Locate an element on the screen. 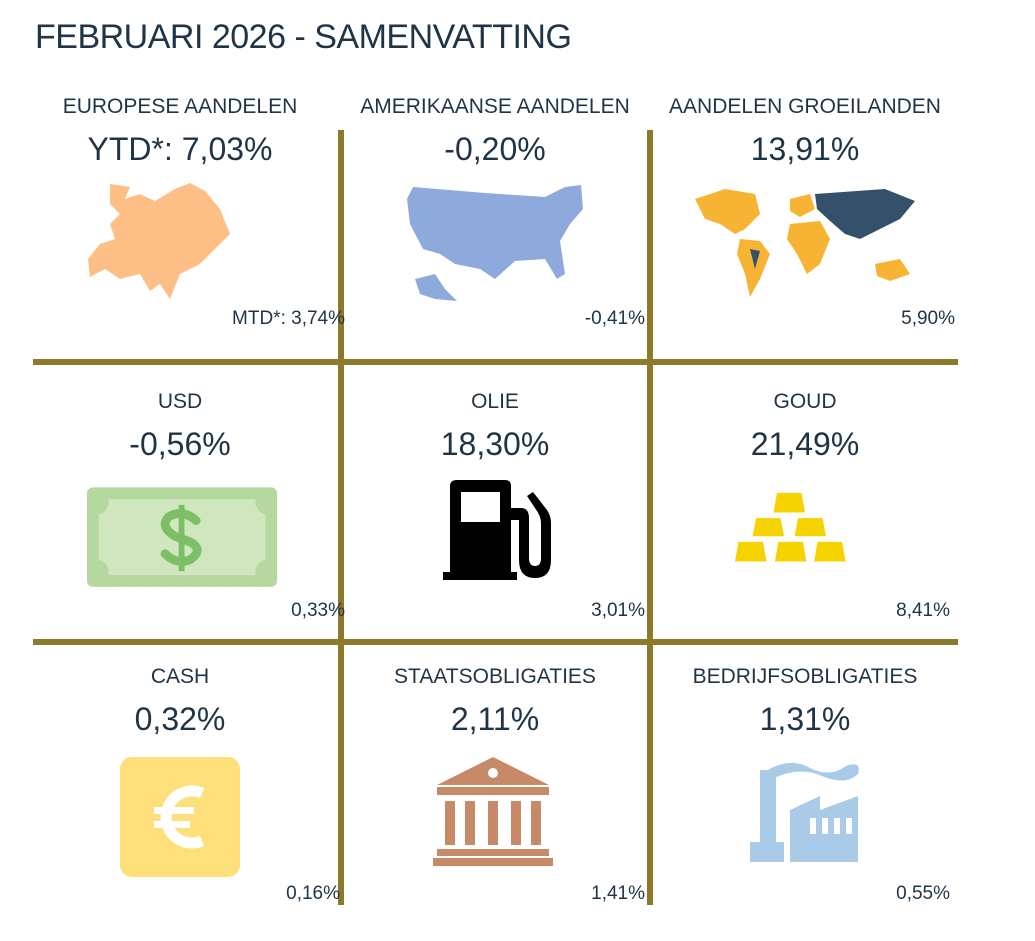 This screenshot has height=941, width=1035. tile: GOUD 21,49% 8,41% is located at coordinates (805, 525).